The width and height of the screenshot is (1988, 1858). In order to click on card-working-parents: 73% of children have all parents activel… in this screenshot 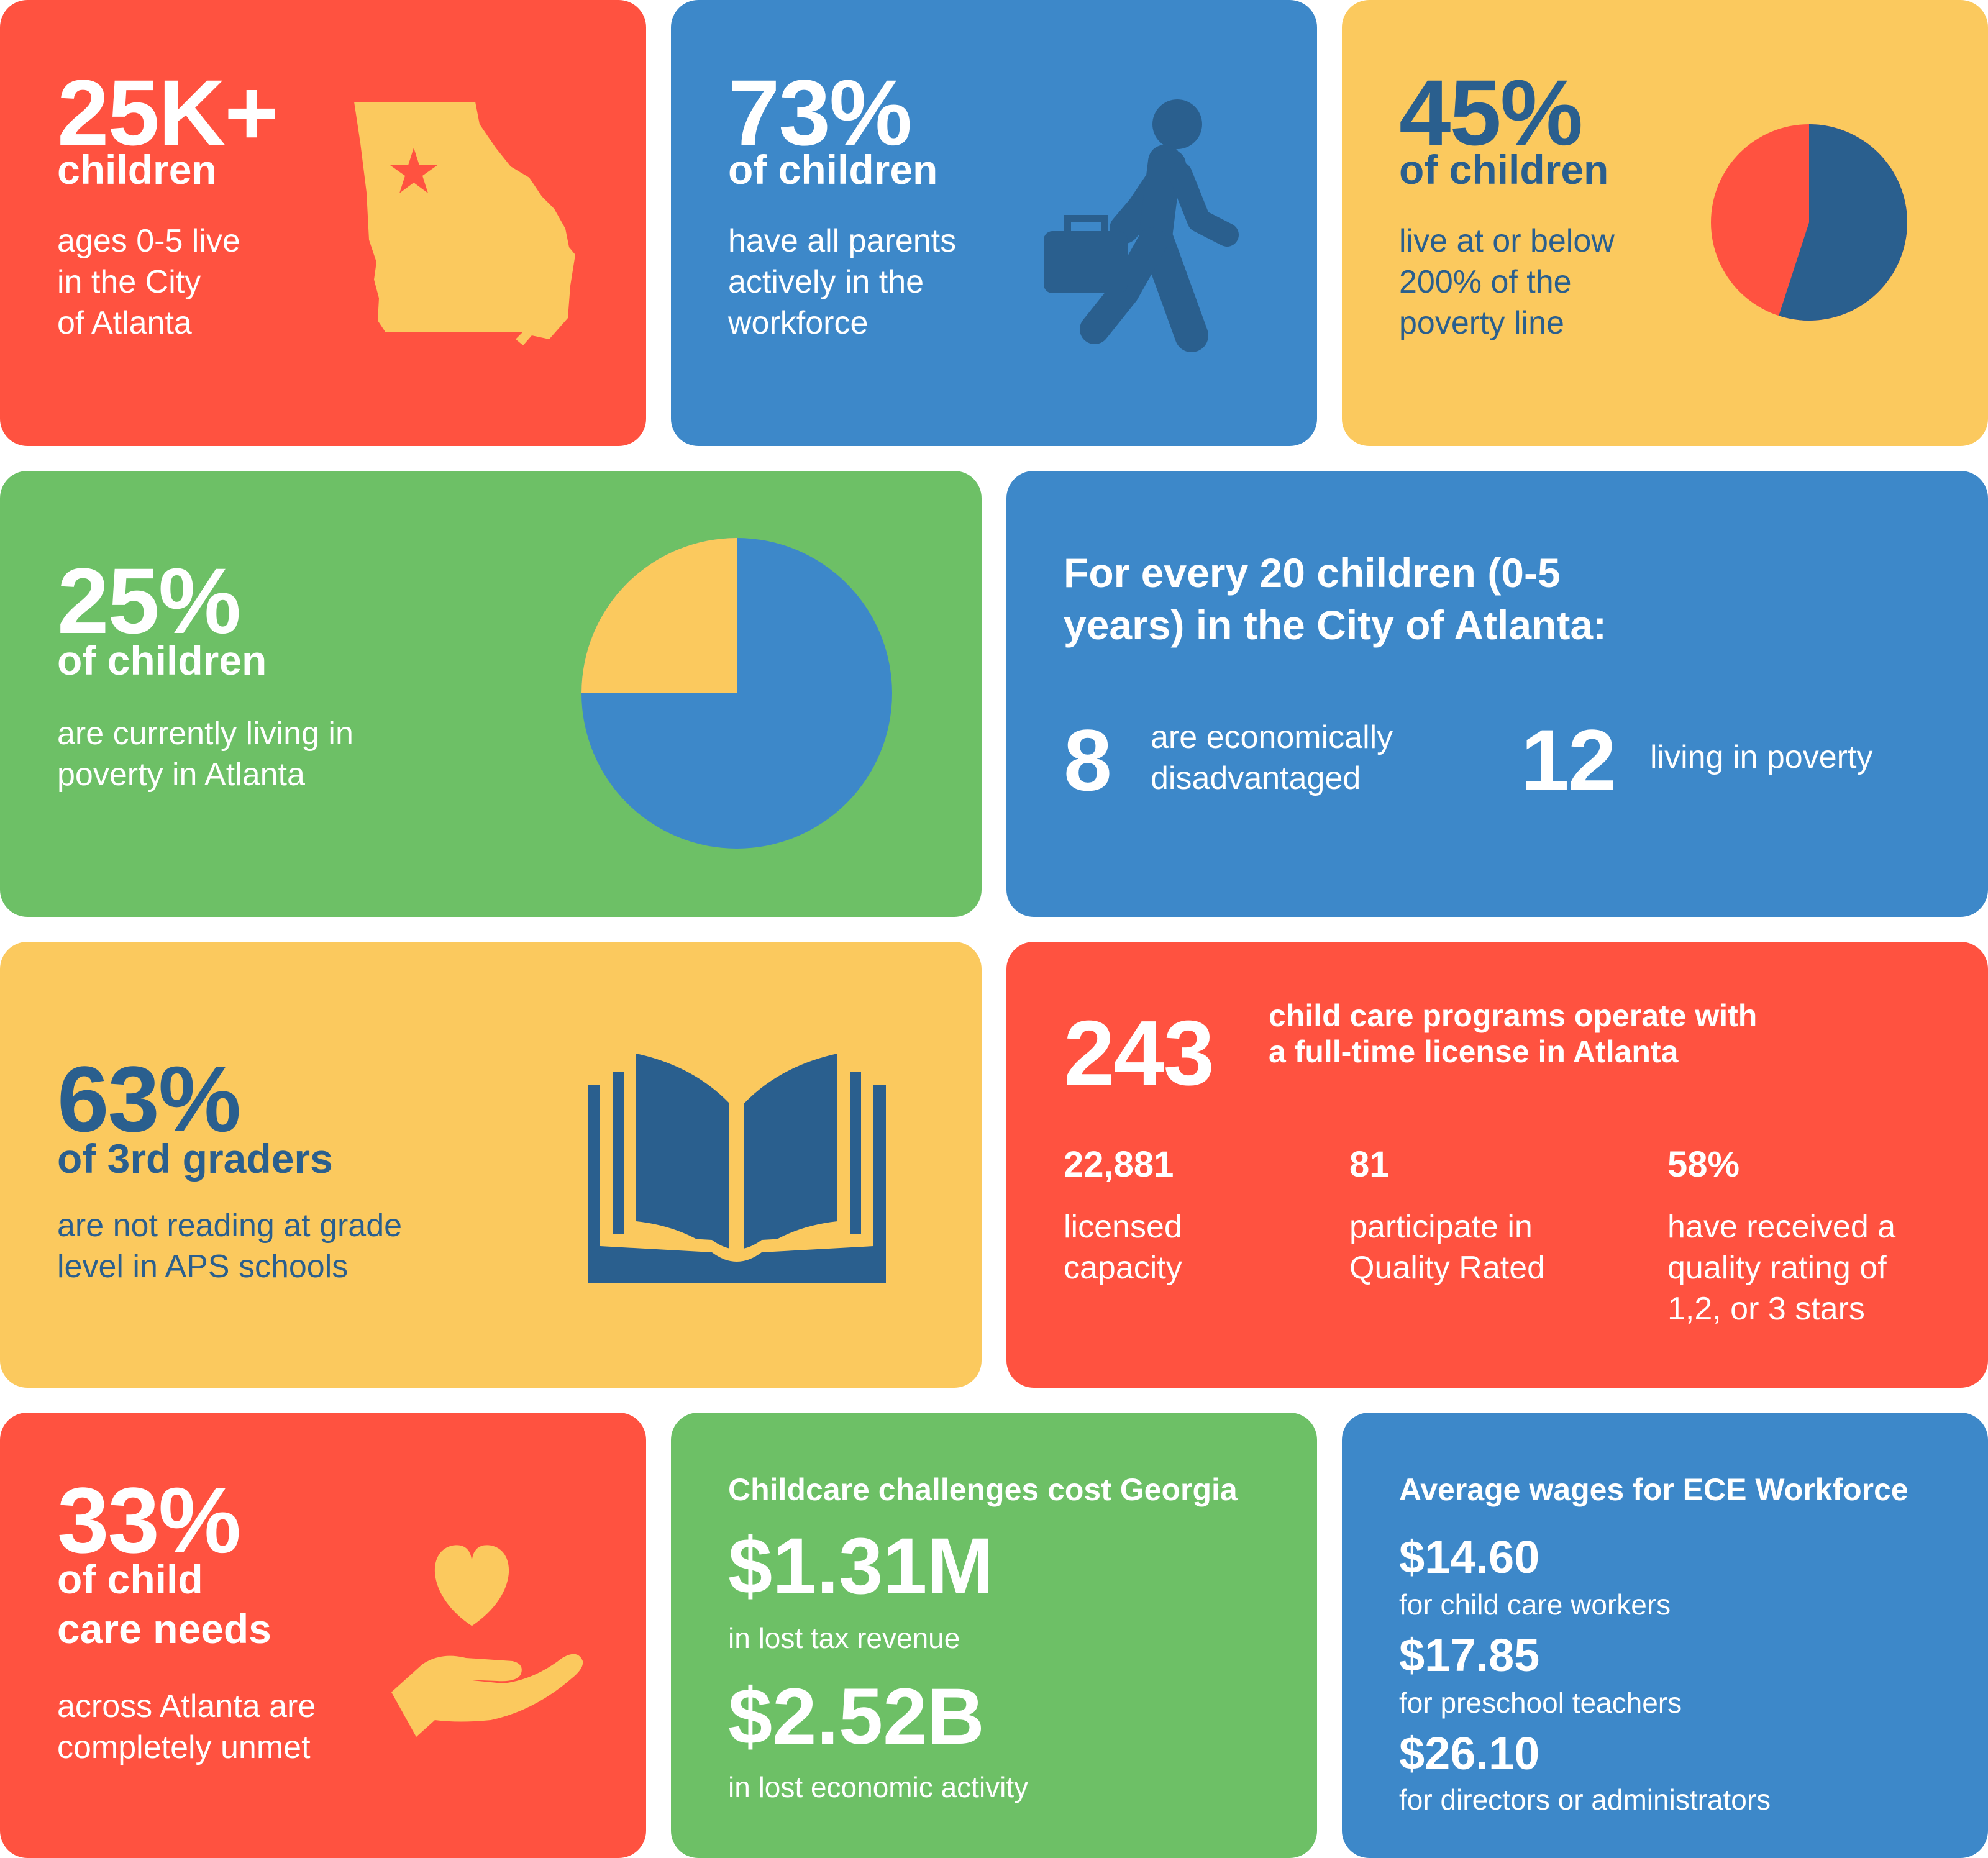, I will do `click(994, 223)`.